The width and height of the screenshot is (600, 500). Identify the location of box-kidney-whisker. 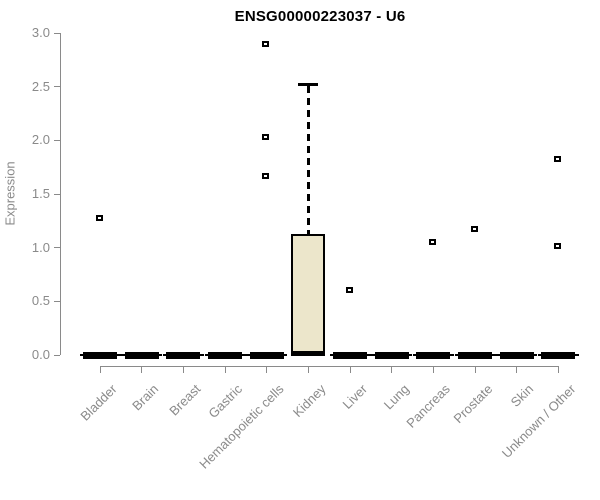
(308, 159).